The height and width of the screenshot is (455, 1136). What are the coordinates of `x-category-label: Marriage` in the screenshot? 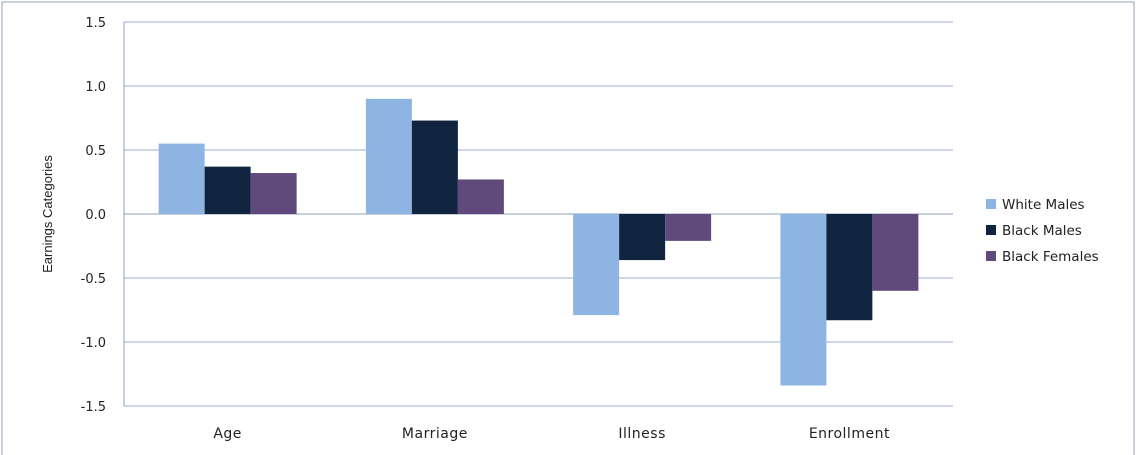 It's located at (435, 434).